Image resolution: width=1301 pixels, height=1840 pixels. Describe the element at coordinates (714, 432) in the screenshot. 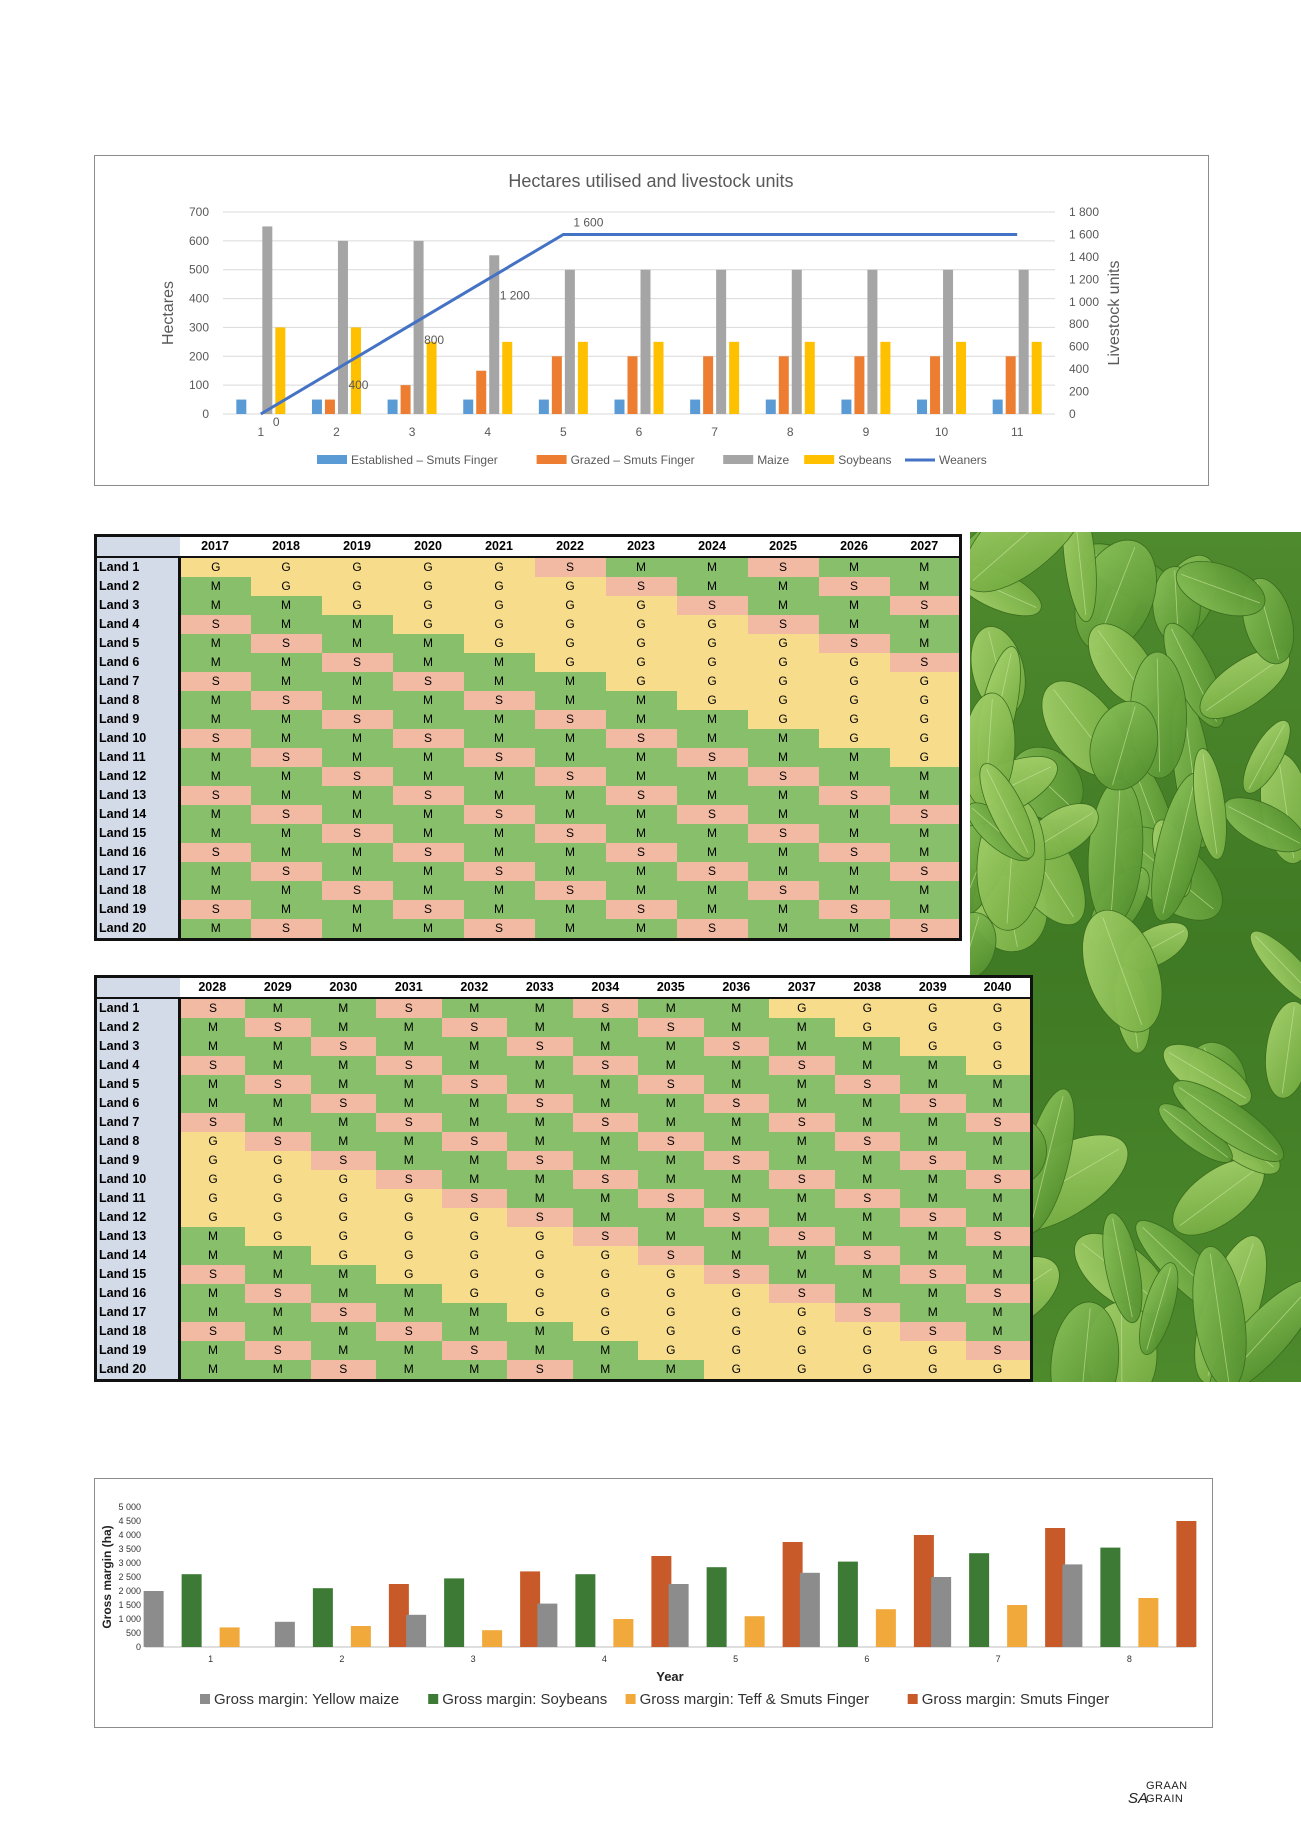

I see `x-tick-label: 7` at that location.